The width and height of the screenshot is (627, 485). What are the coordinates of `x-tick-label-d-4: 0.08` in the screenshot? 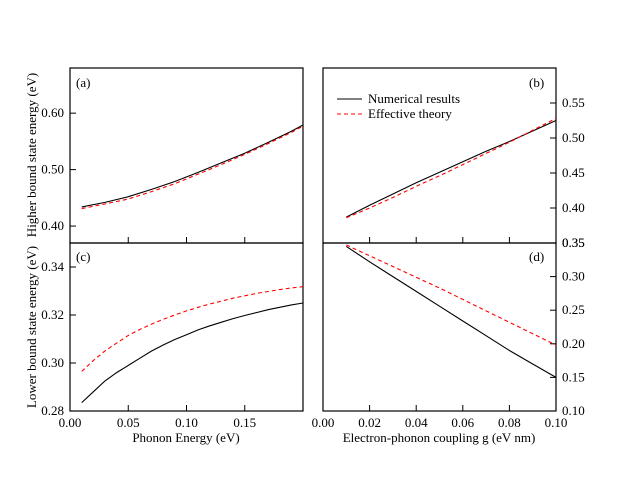 It's located at (509, 422).